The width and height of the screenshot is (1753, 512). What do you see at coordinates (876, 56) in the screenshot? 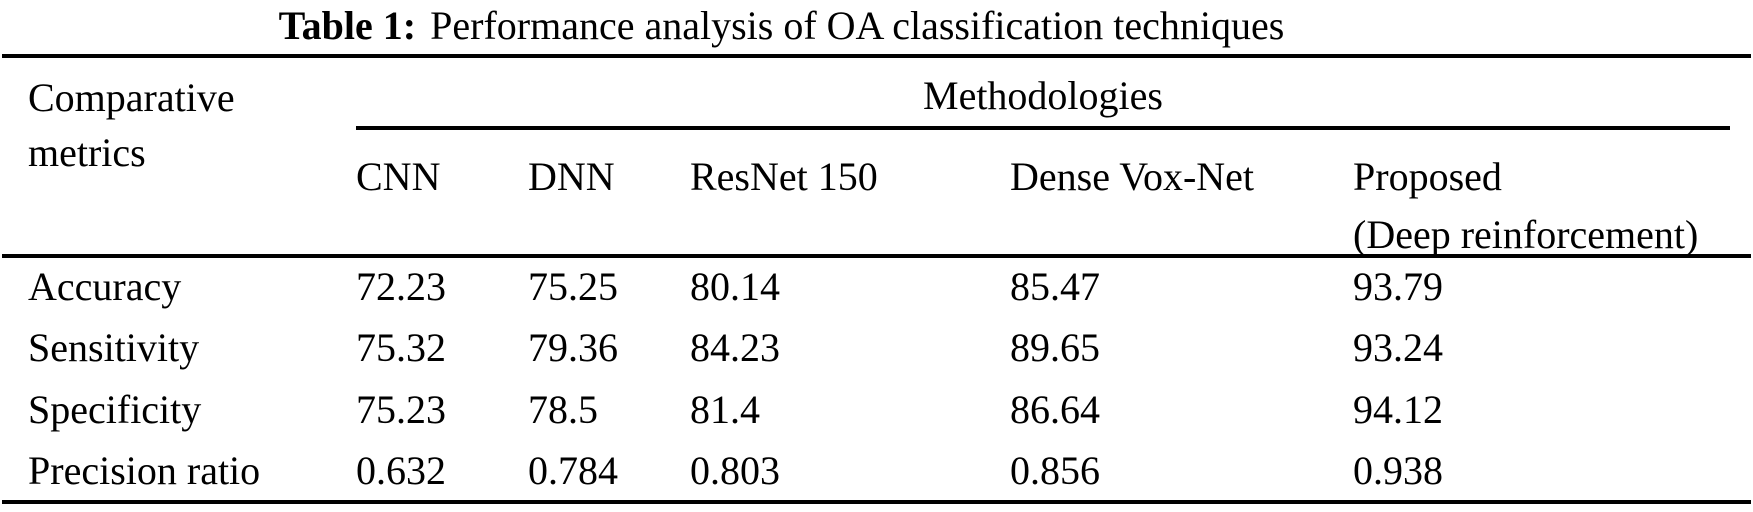
I see `rule-top` at bounding box center [876, 56].